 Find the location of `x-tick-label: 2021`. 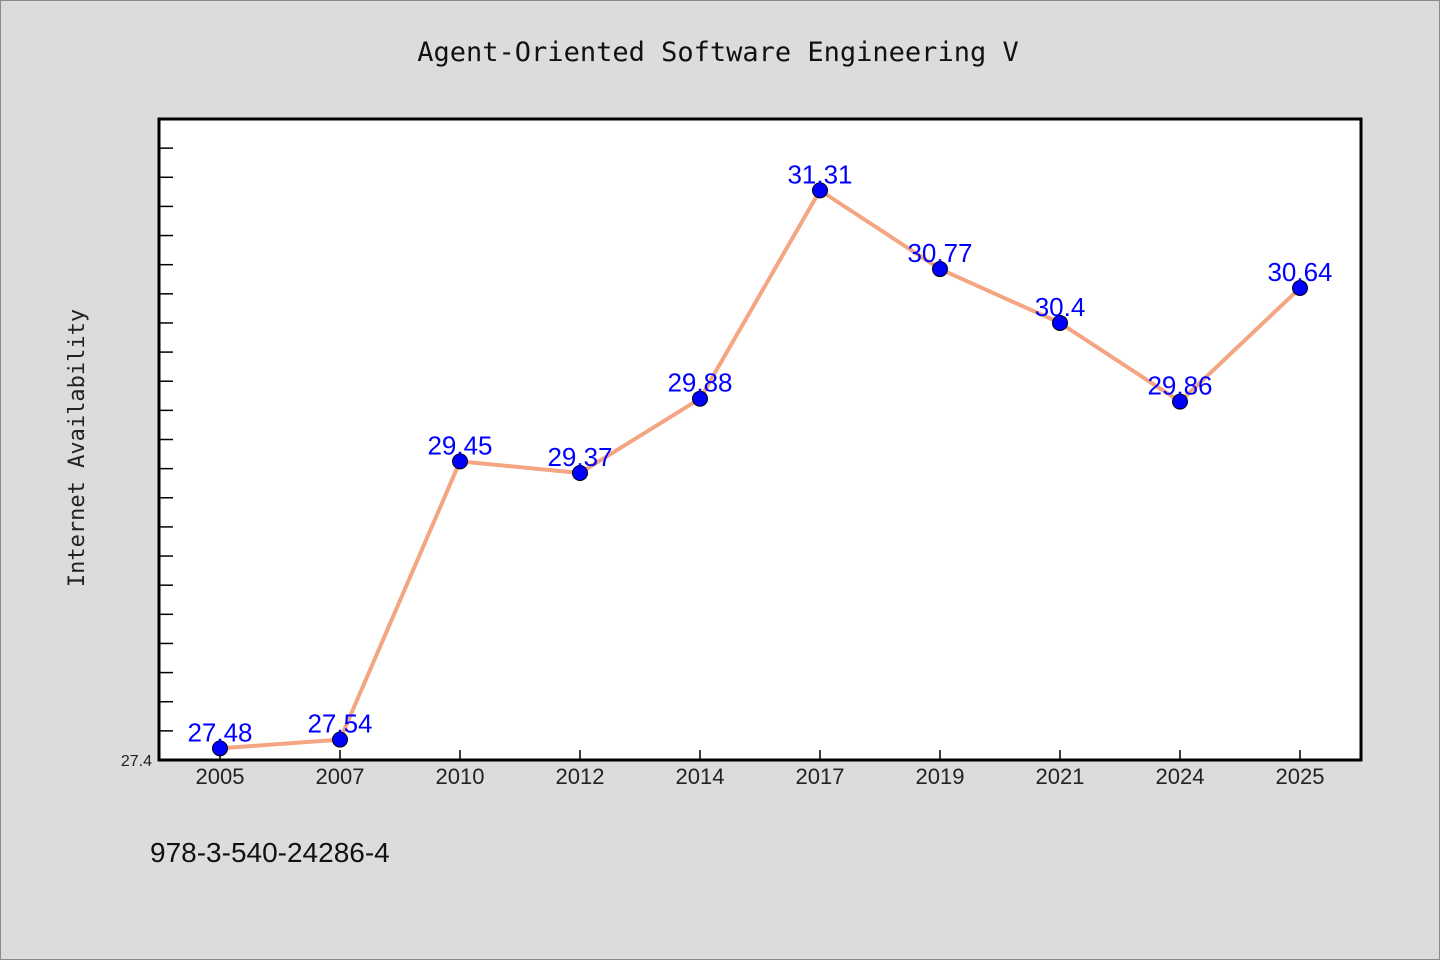

x-tick-label: 2021 is located at coordinates (1060, 776).